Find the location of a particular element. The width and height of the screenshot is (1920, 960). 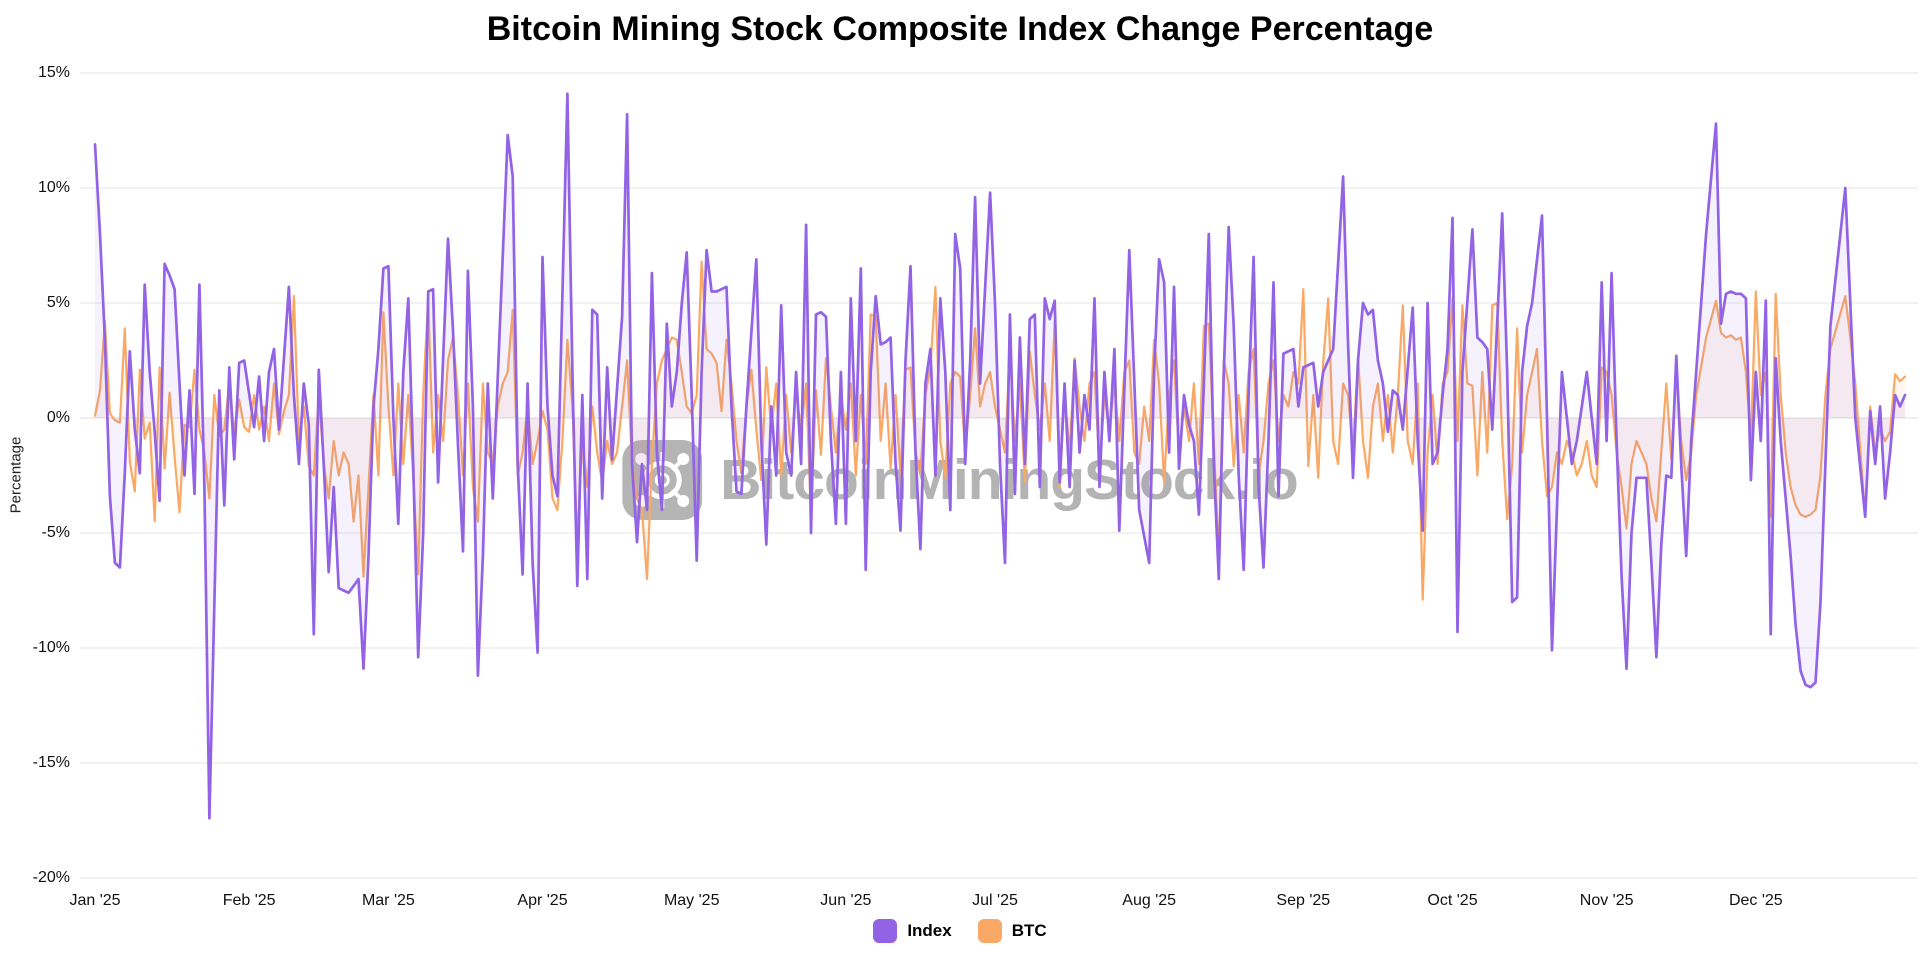

index-color-swatch is located at coordinates (885, 931).